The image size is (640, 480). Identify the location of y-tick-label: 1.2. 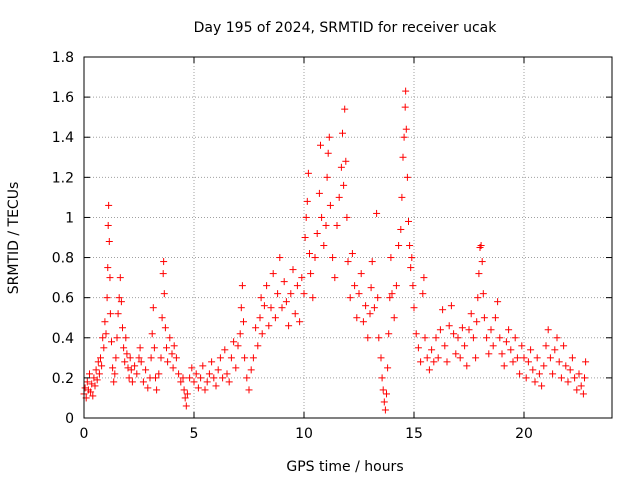
(63, 178).